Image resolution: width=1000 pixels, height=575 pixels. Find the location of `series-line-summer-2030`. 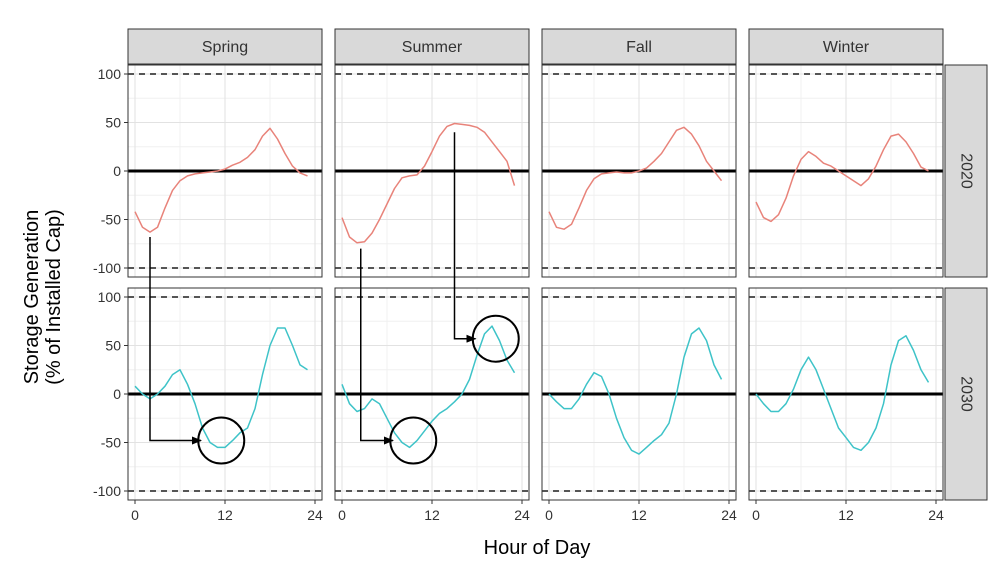

series-line-summer-2030 is located at coordinates (428, 387).